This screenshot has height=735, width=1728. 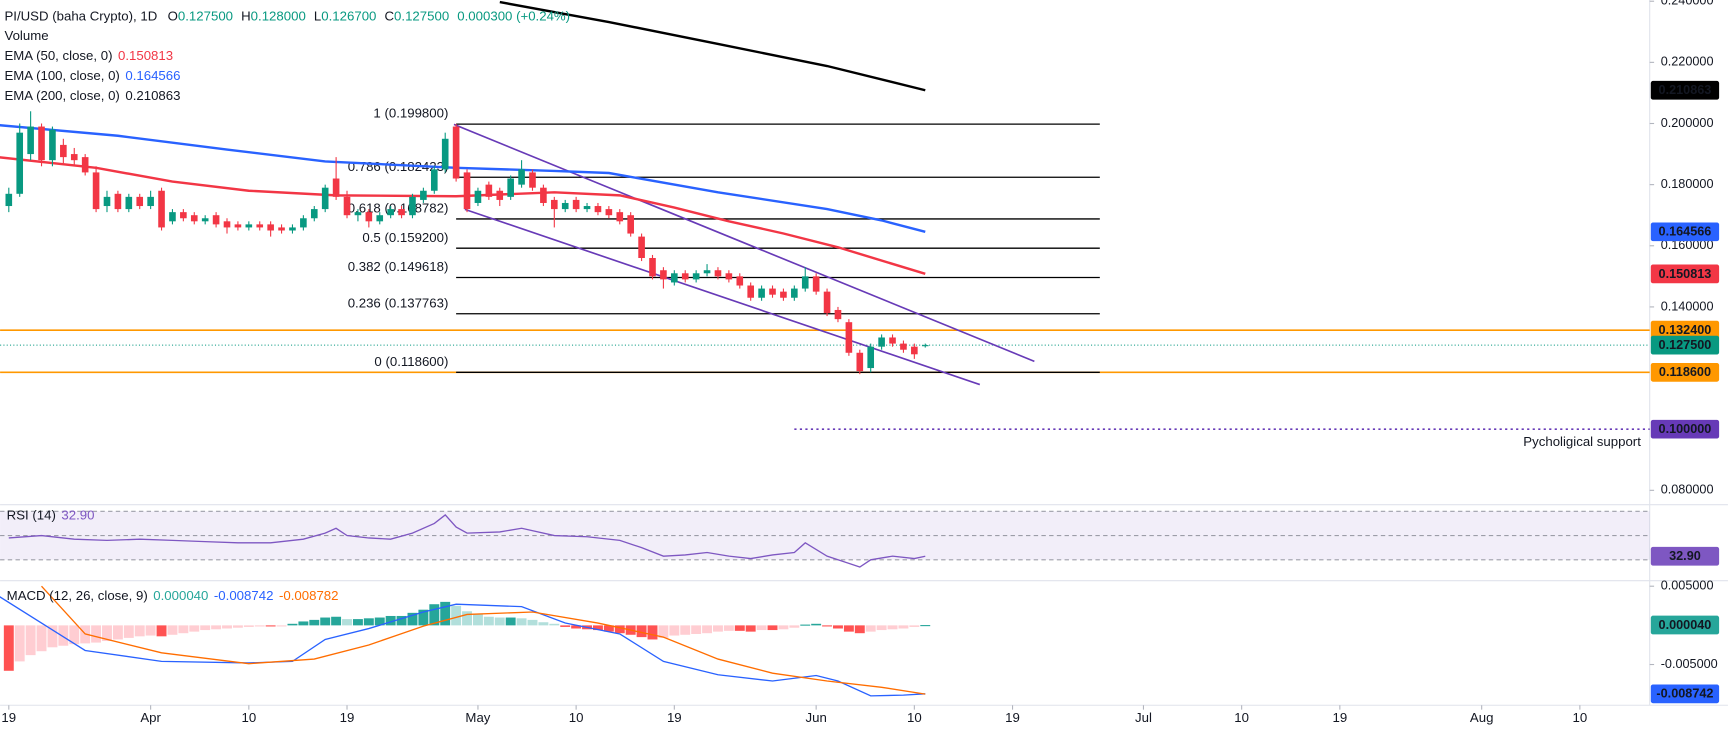 I want to click on x-tick-label: Apr, so click(x=150, y=717).